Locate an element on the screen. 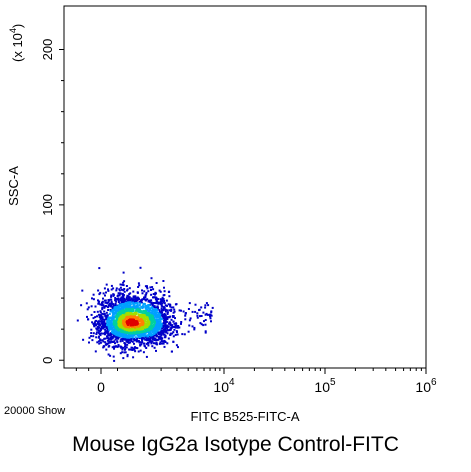  x-axis-ticks: 0 104 105 106 is located at coordinates (256, 381).